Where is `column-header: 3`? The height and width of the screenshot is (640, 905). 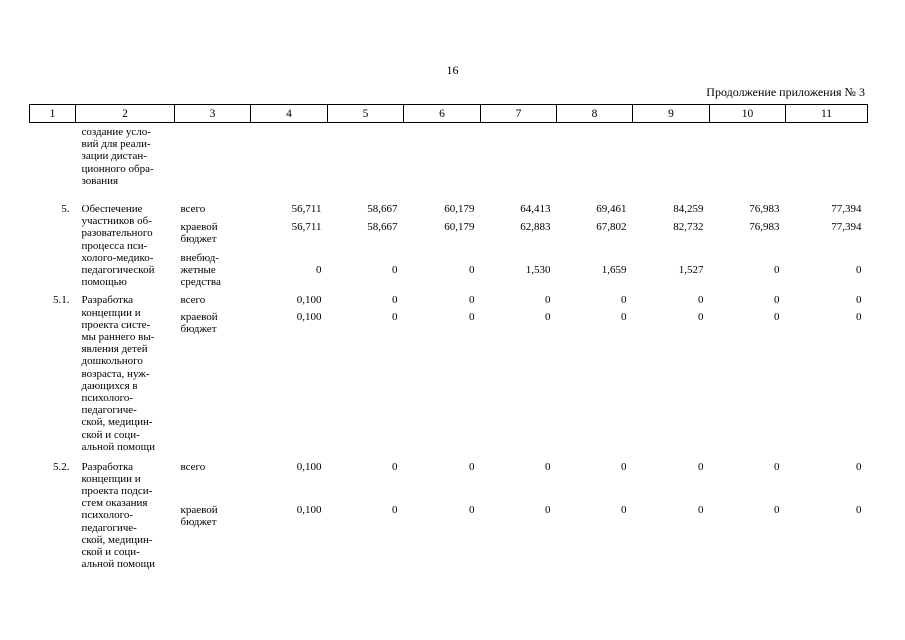
column-header: 3 is located at coordinates (212, 113).